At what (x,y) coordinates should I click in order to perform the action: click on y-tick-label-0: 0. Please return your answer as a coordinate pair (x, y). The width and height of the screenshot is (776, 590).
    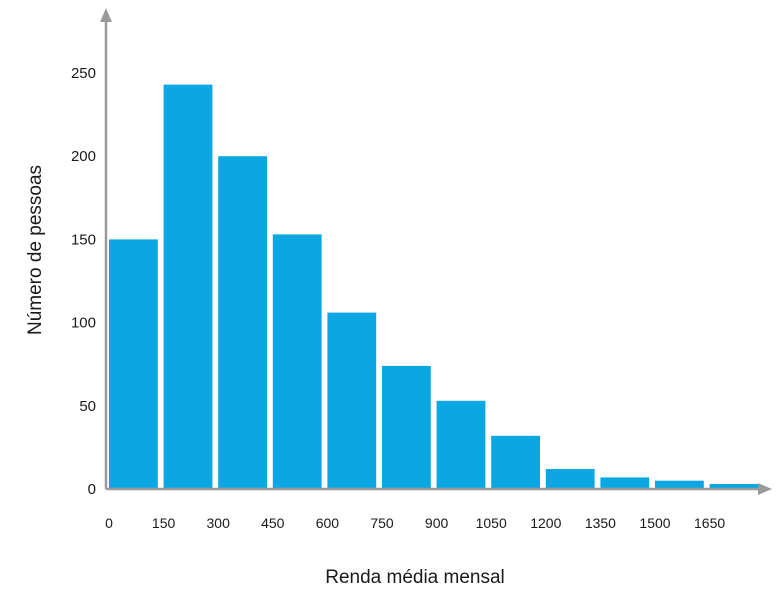
    Looking at the image, I should click on (92, 489).